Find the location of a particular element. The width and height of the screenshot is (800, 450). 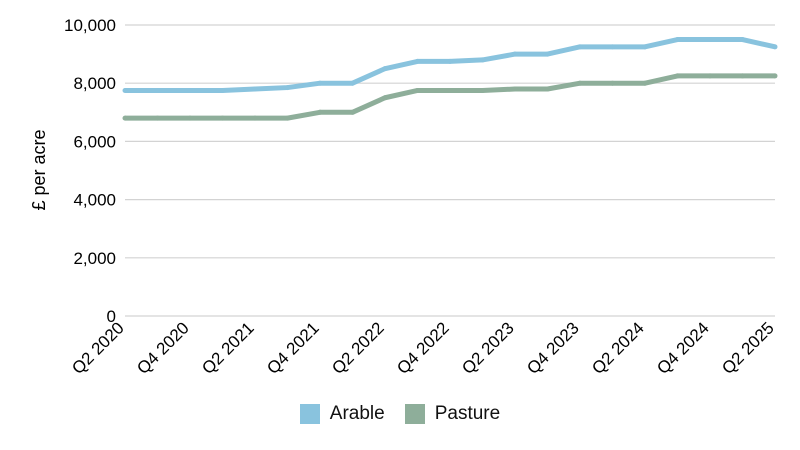

x-tick-label: Q4 2022 is located at coordinates (423, 348).